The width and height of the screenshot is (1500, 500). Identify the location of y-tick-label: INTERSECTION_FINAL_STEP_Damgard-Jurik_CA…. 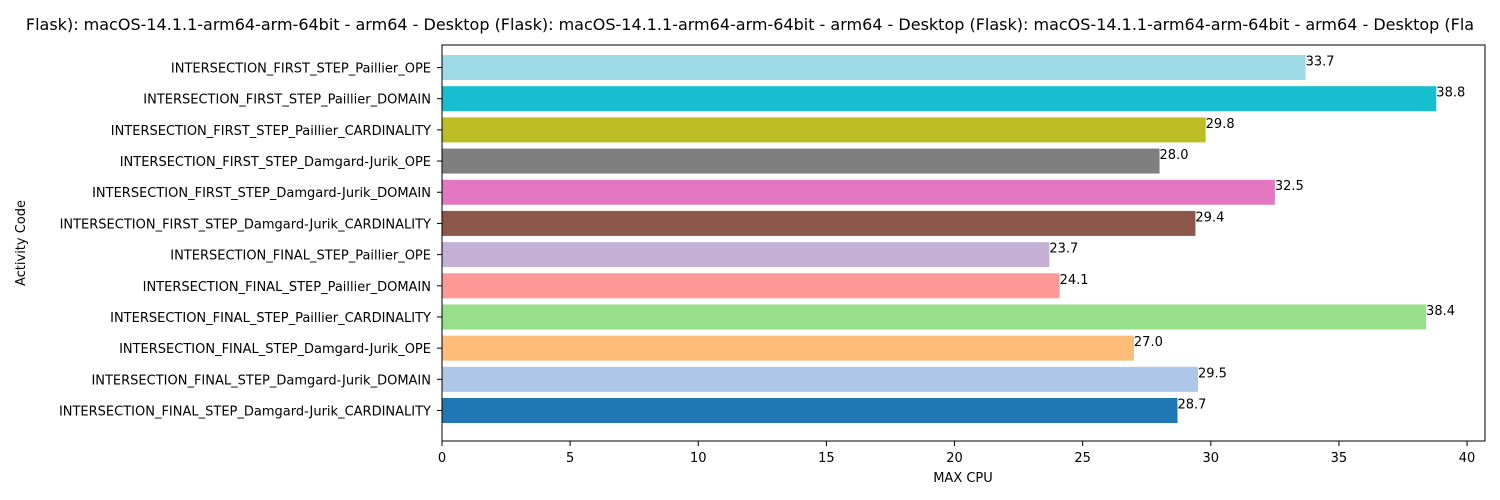
(245, 412).